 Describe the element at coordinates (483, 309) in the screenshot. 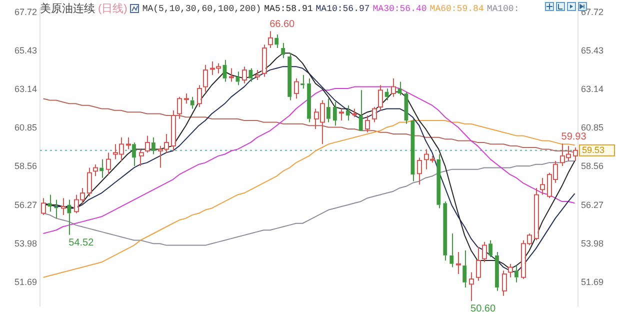

I see `annotation: 50.60` at that location.